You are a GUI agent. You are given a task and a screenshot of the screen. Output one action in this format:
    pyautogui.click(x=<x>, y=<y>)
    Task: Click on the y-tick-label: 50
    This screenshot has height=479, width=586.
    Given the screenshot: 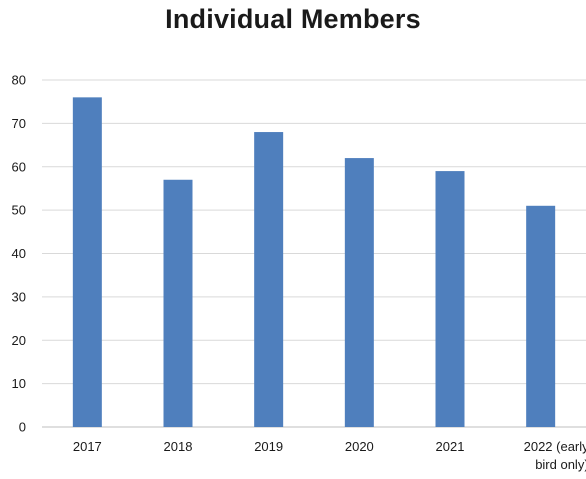 What is the action you would take?
    pyautogui.click(x=19, y=210)
    